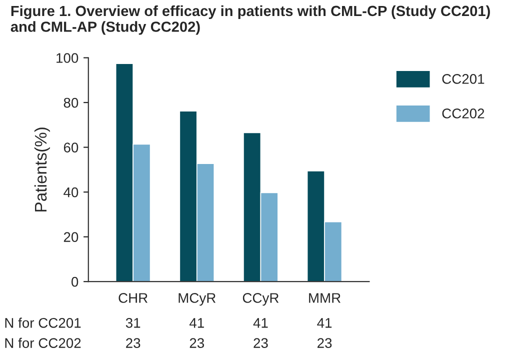  Describe the element at coordinates (260, 299) in the screenshot. I see `x-tick-label: CCyR` at that location.